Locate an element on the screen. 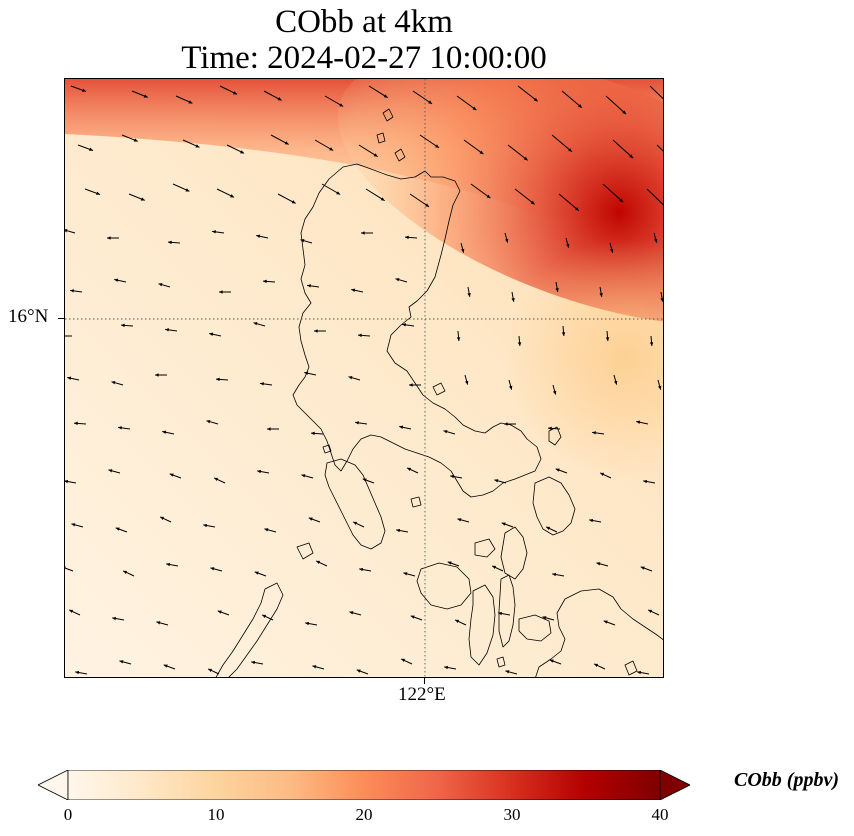  coastline-palawan is located at coordinates (249, 629).